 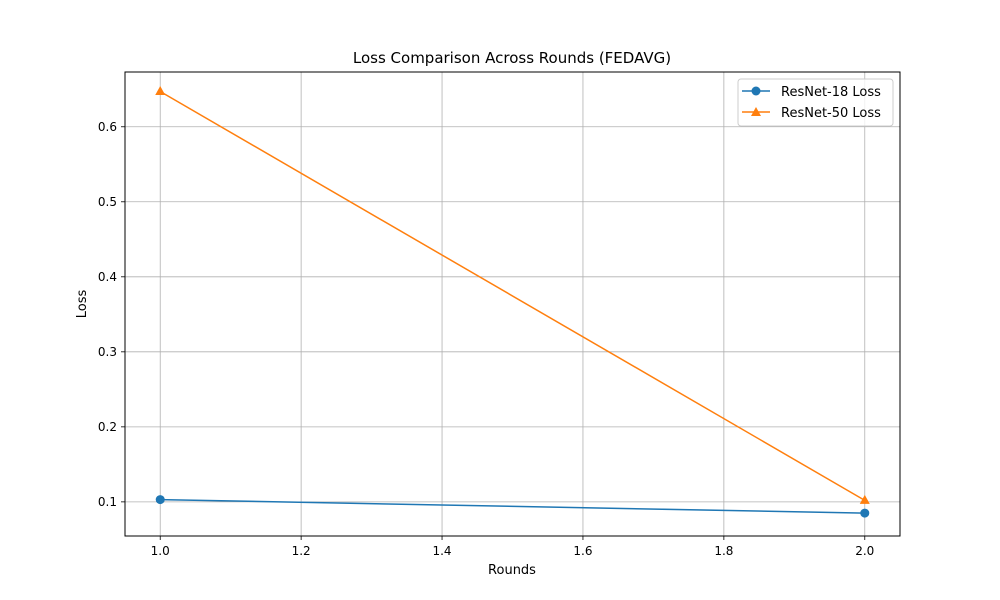 I want to click on y-tick-label: 0.1, so click(x=107, y=502).